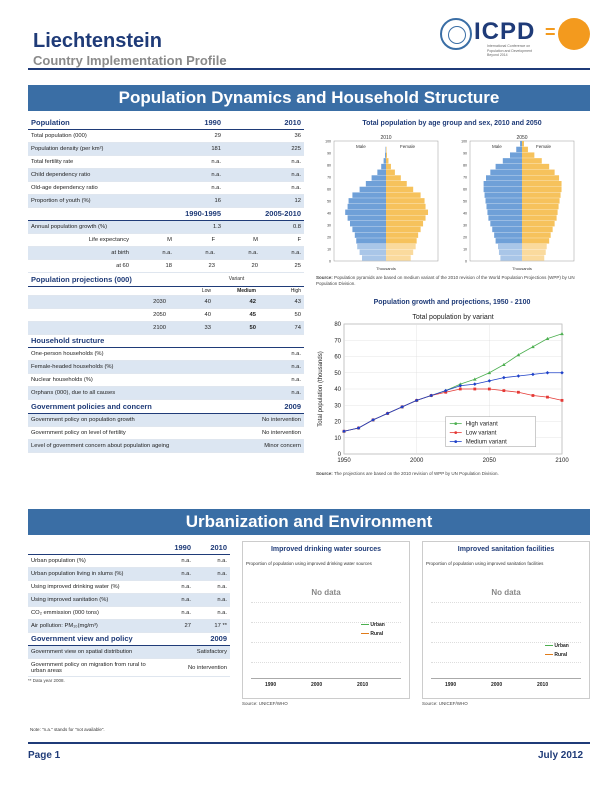  Describe the element at coordinates (236, 302) in the screenshot. I see `row-value: 42` at that location.